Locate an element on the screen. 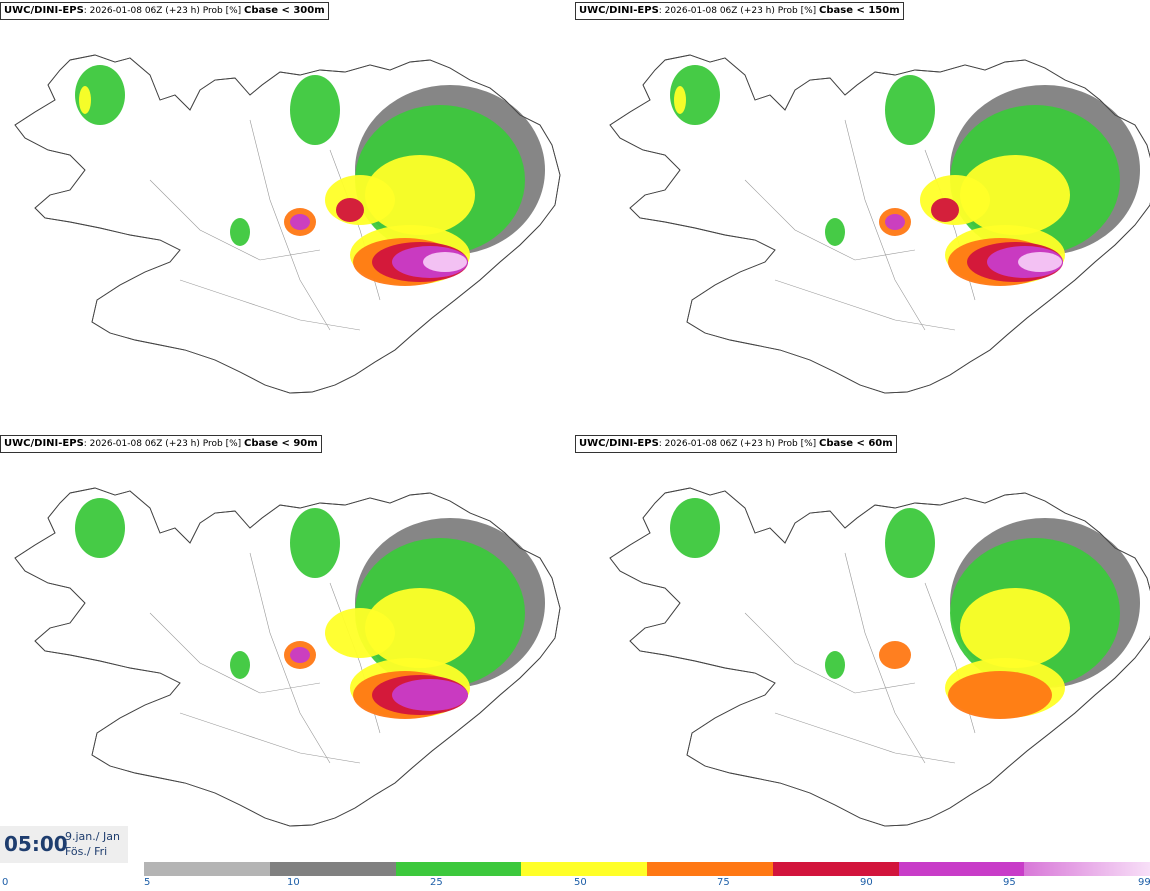 The image size is (1150, 891). valid-hour: 05:00 is located at coordinates (36, 844).